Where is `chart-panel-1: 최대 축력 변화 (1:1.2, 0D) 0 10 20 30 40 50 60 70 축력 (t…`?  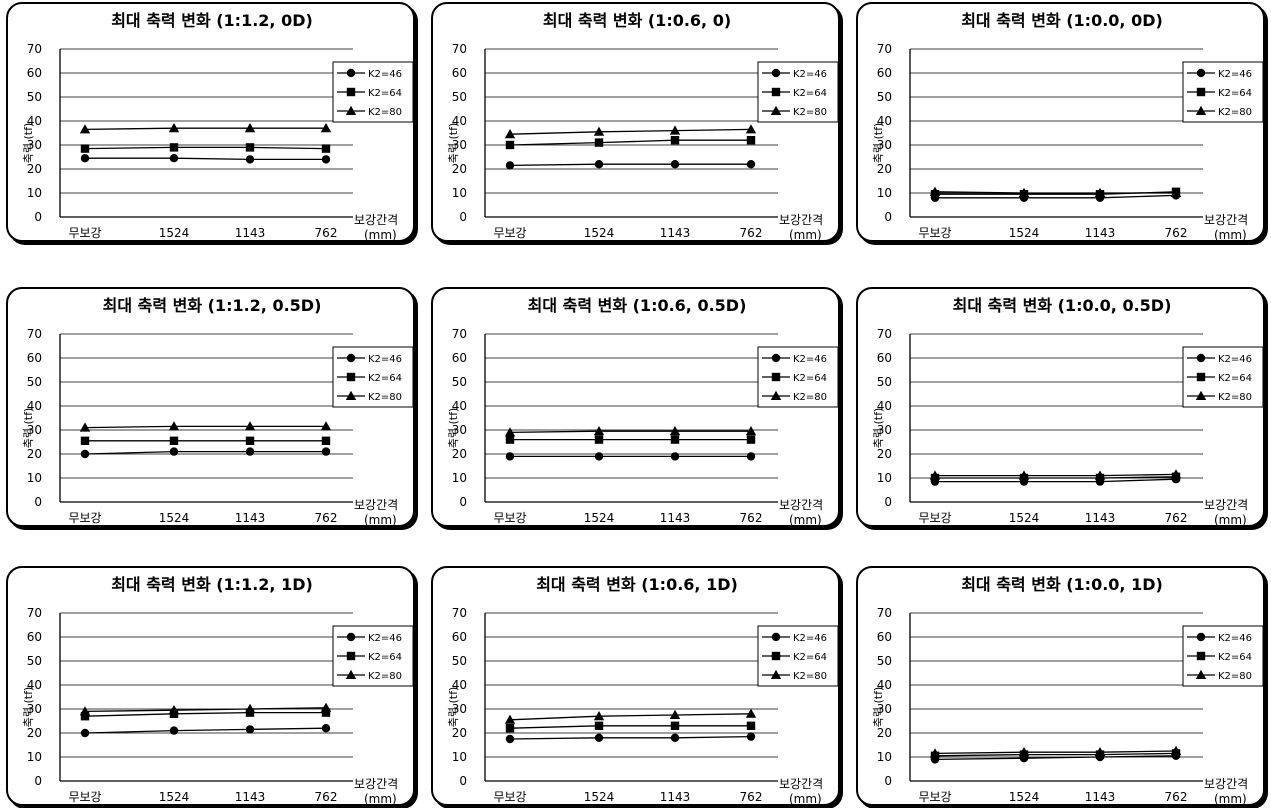 chart-panel-1: 최대 축력 변화 (1:1.2, 0D) 0 10 20 30 40 50 60 70 축력 (t… is located at coordinates (210, 122).